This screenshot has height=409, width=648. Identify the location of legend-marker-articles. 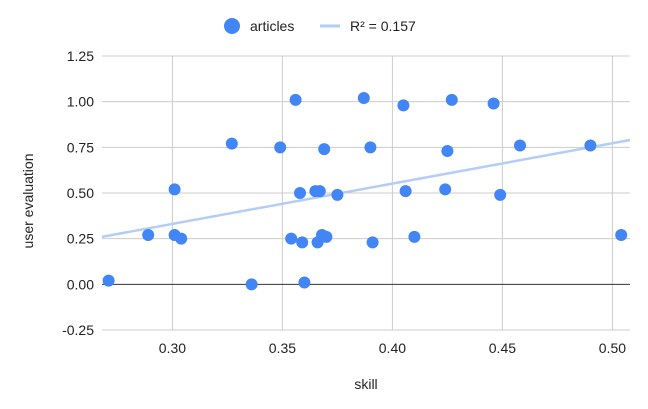
(232, 26).